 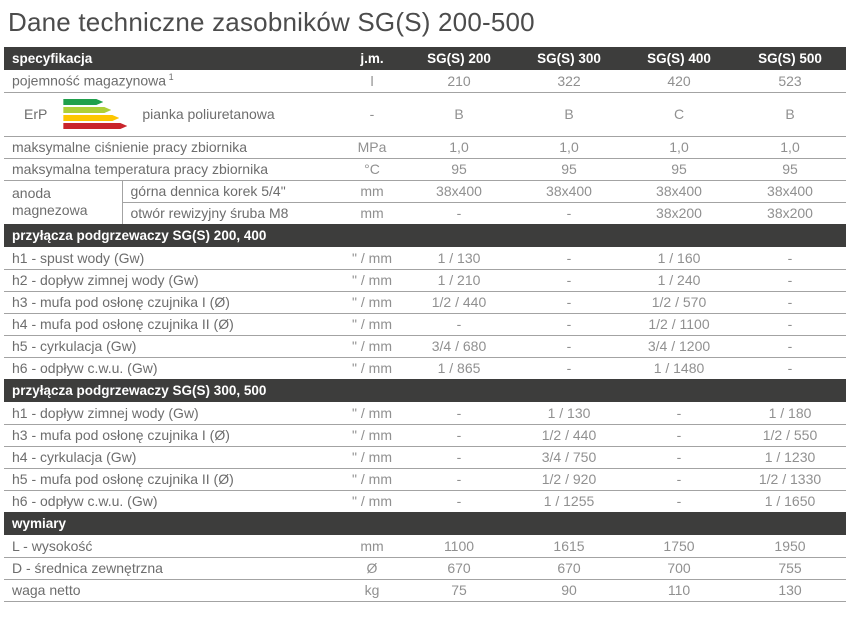 What do you see at coordinates (679, 279) in the screenshot?
I see `row-value: 1 / 240` at bounding box center [679, 279].